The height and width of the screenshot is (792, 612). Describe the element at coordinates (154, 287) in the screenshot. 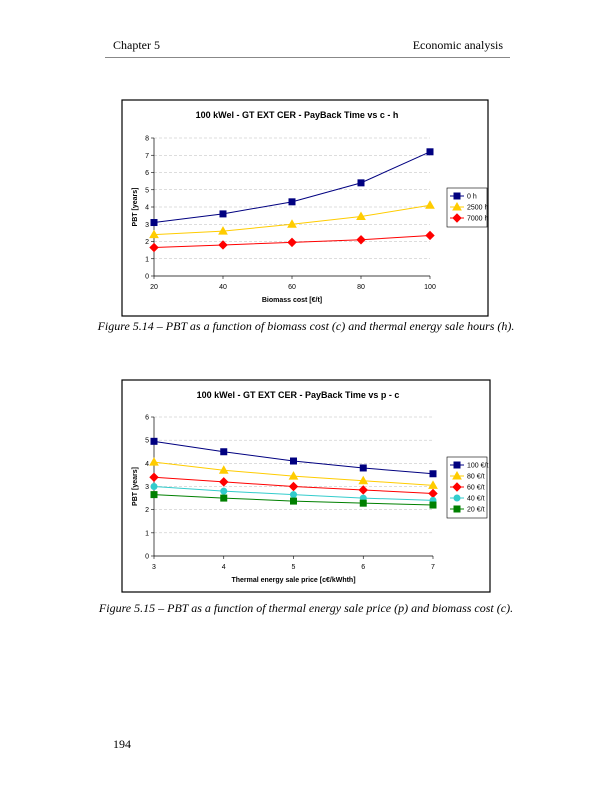

I see `x-tick-label: 20` at that location.